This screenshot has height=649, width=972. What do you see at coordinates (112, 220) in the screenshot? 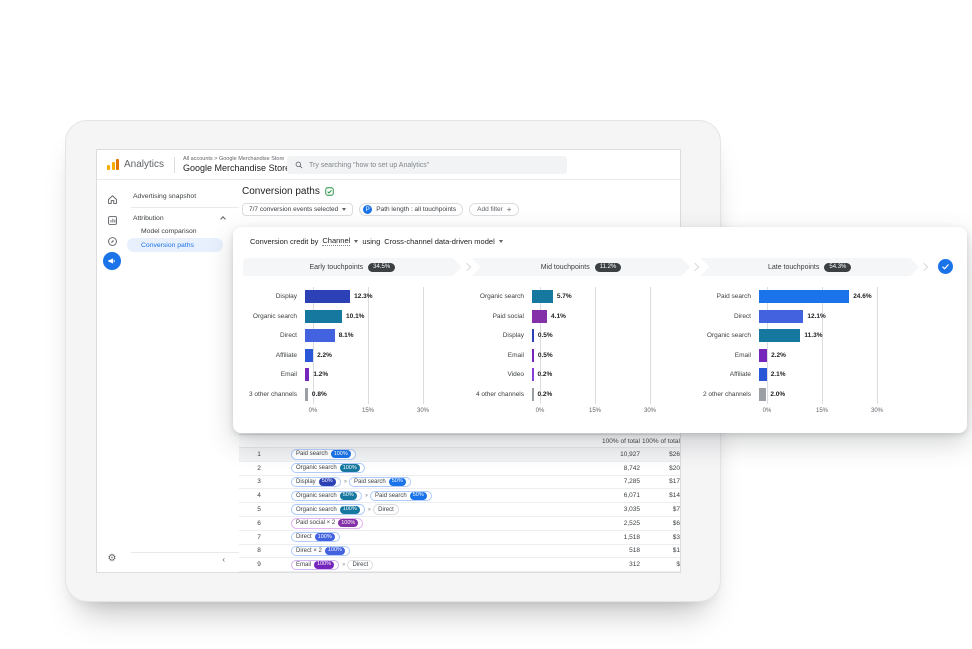
I see `reports-icon` at bounding box center [112, 220].